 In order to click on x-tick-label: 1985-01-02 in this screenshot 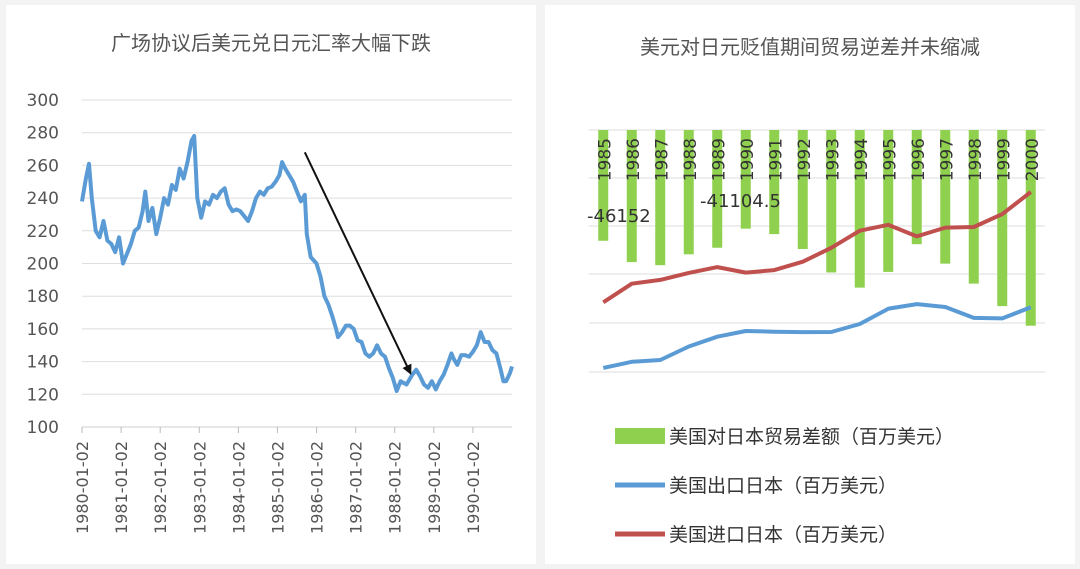, I will do `click(277, 487)`.